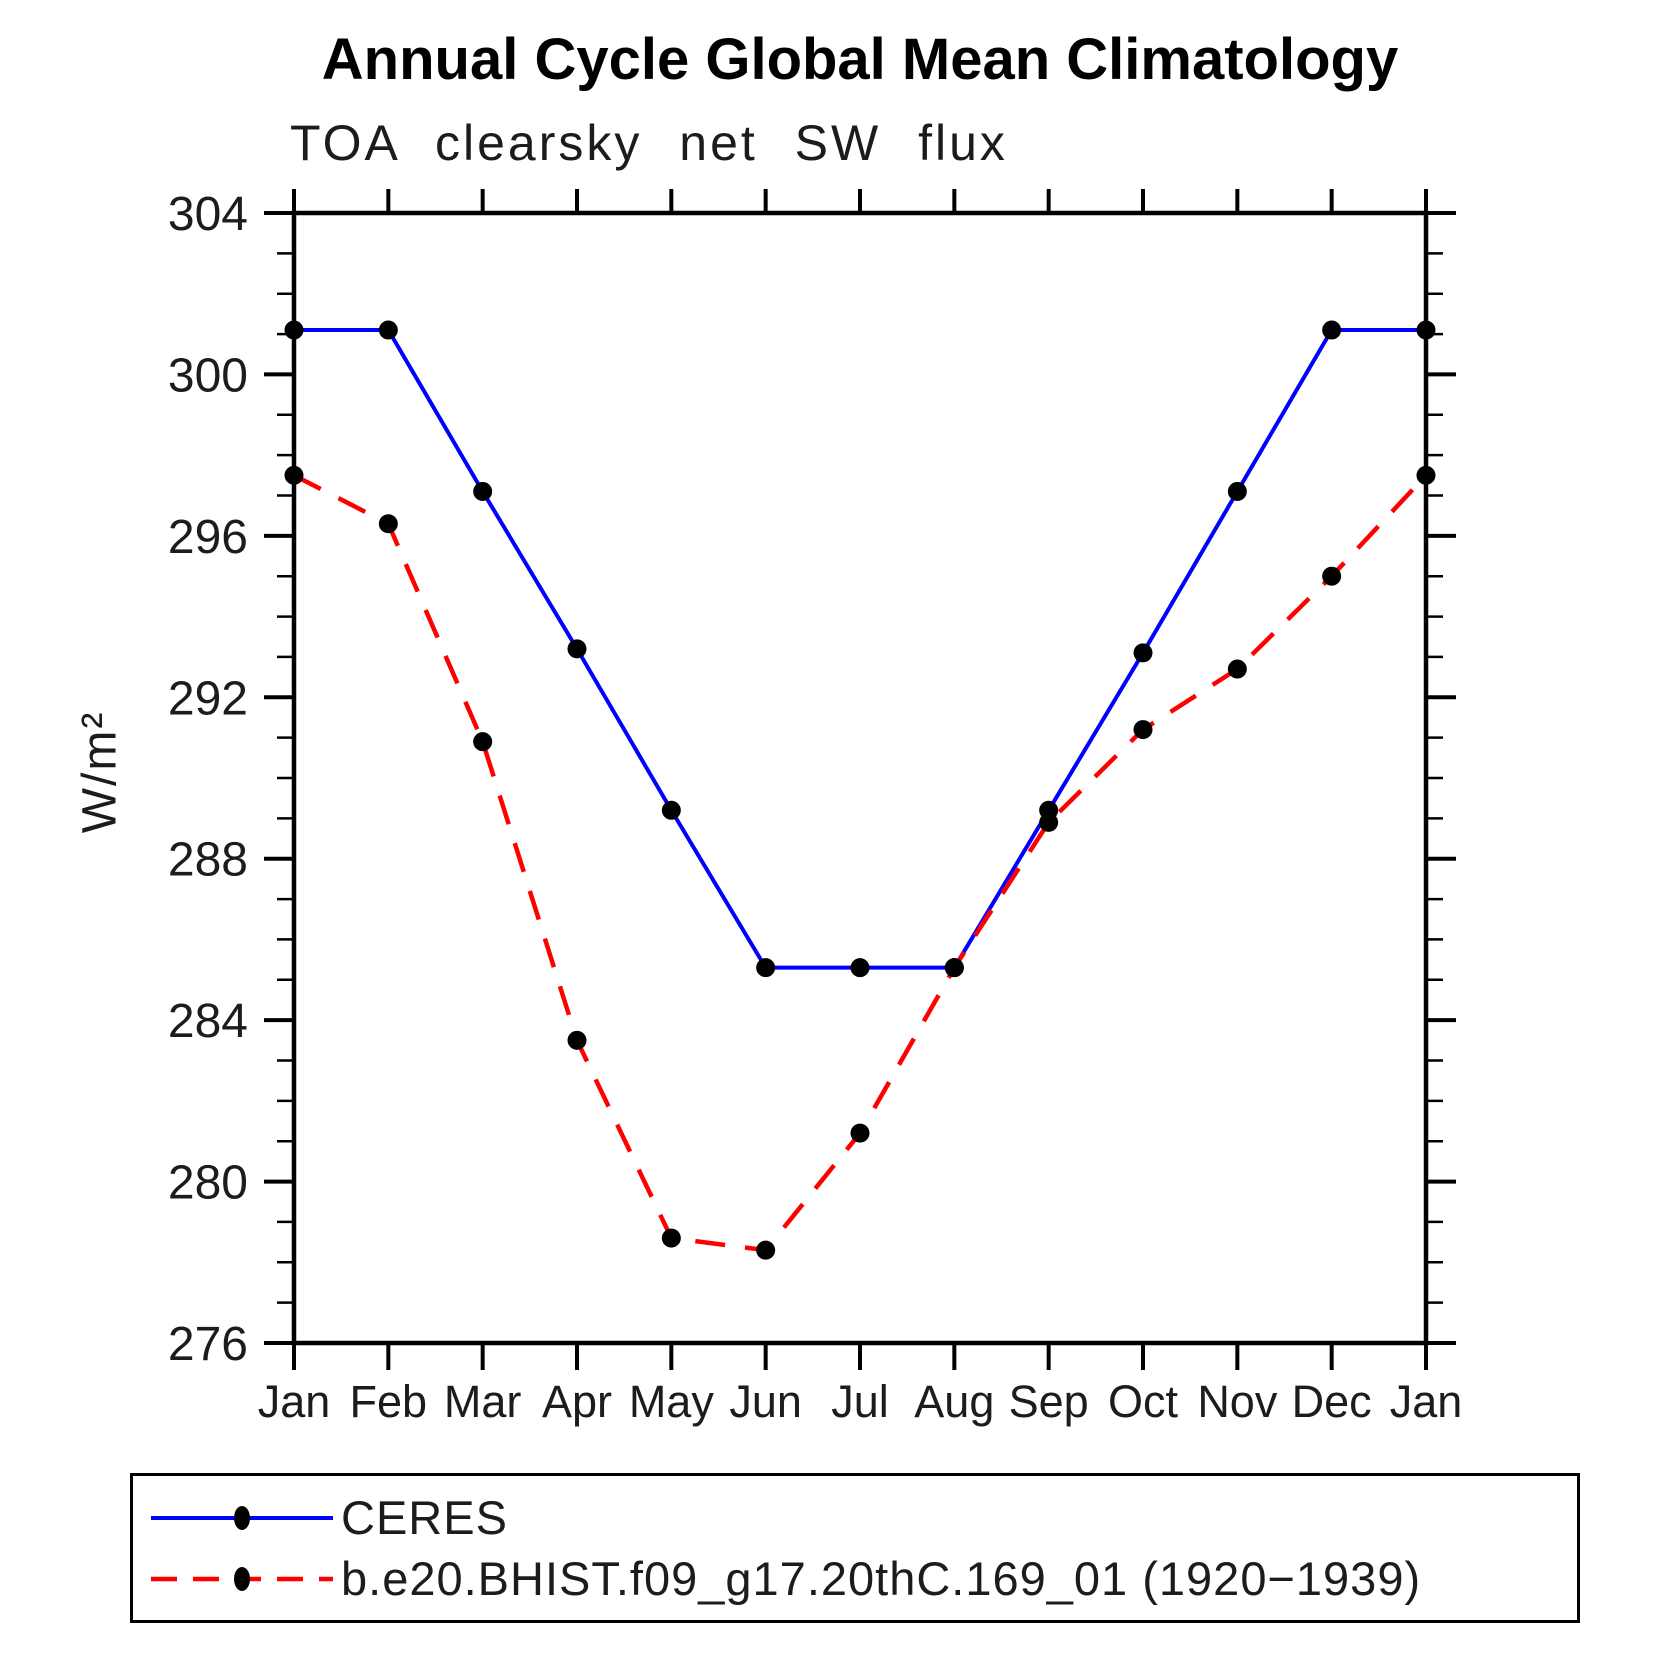 The width and height of the screenshot is (1663, 1663). I want to click on y-tick-label: 288, so click(208, 860).